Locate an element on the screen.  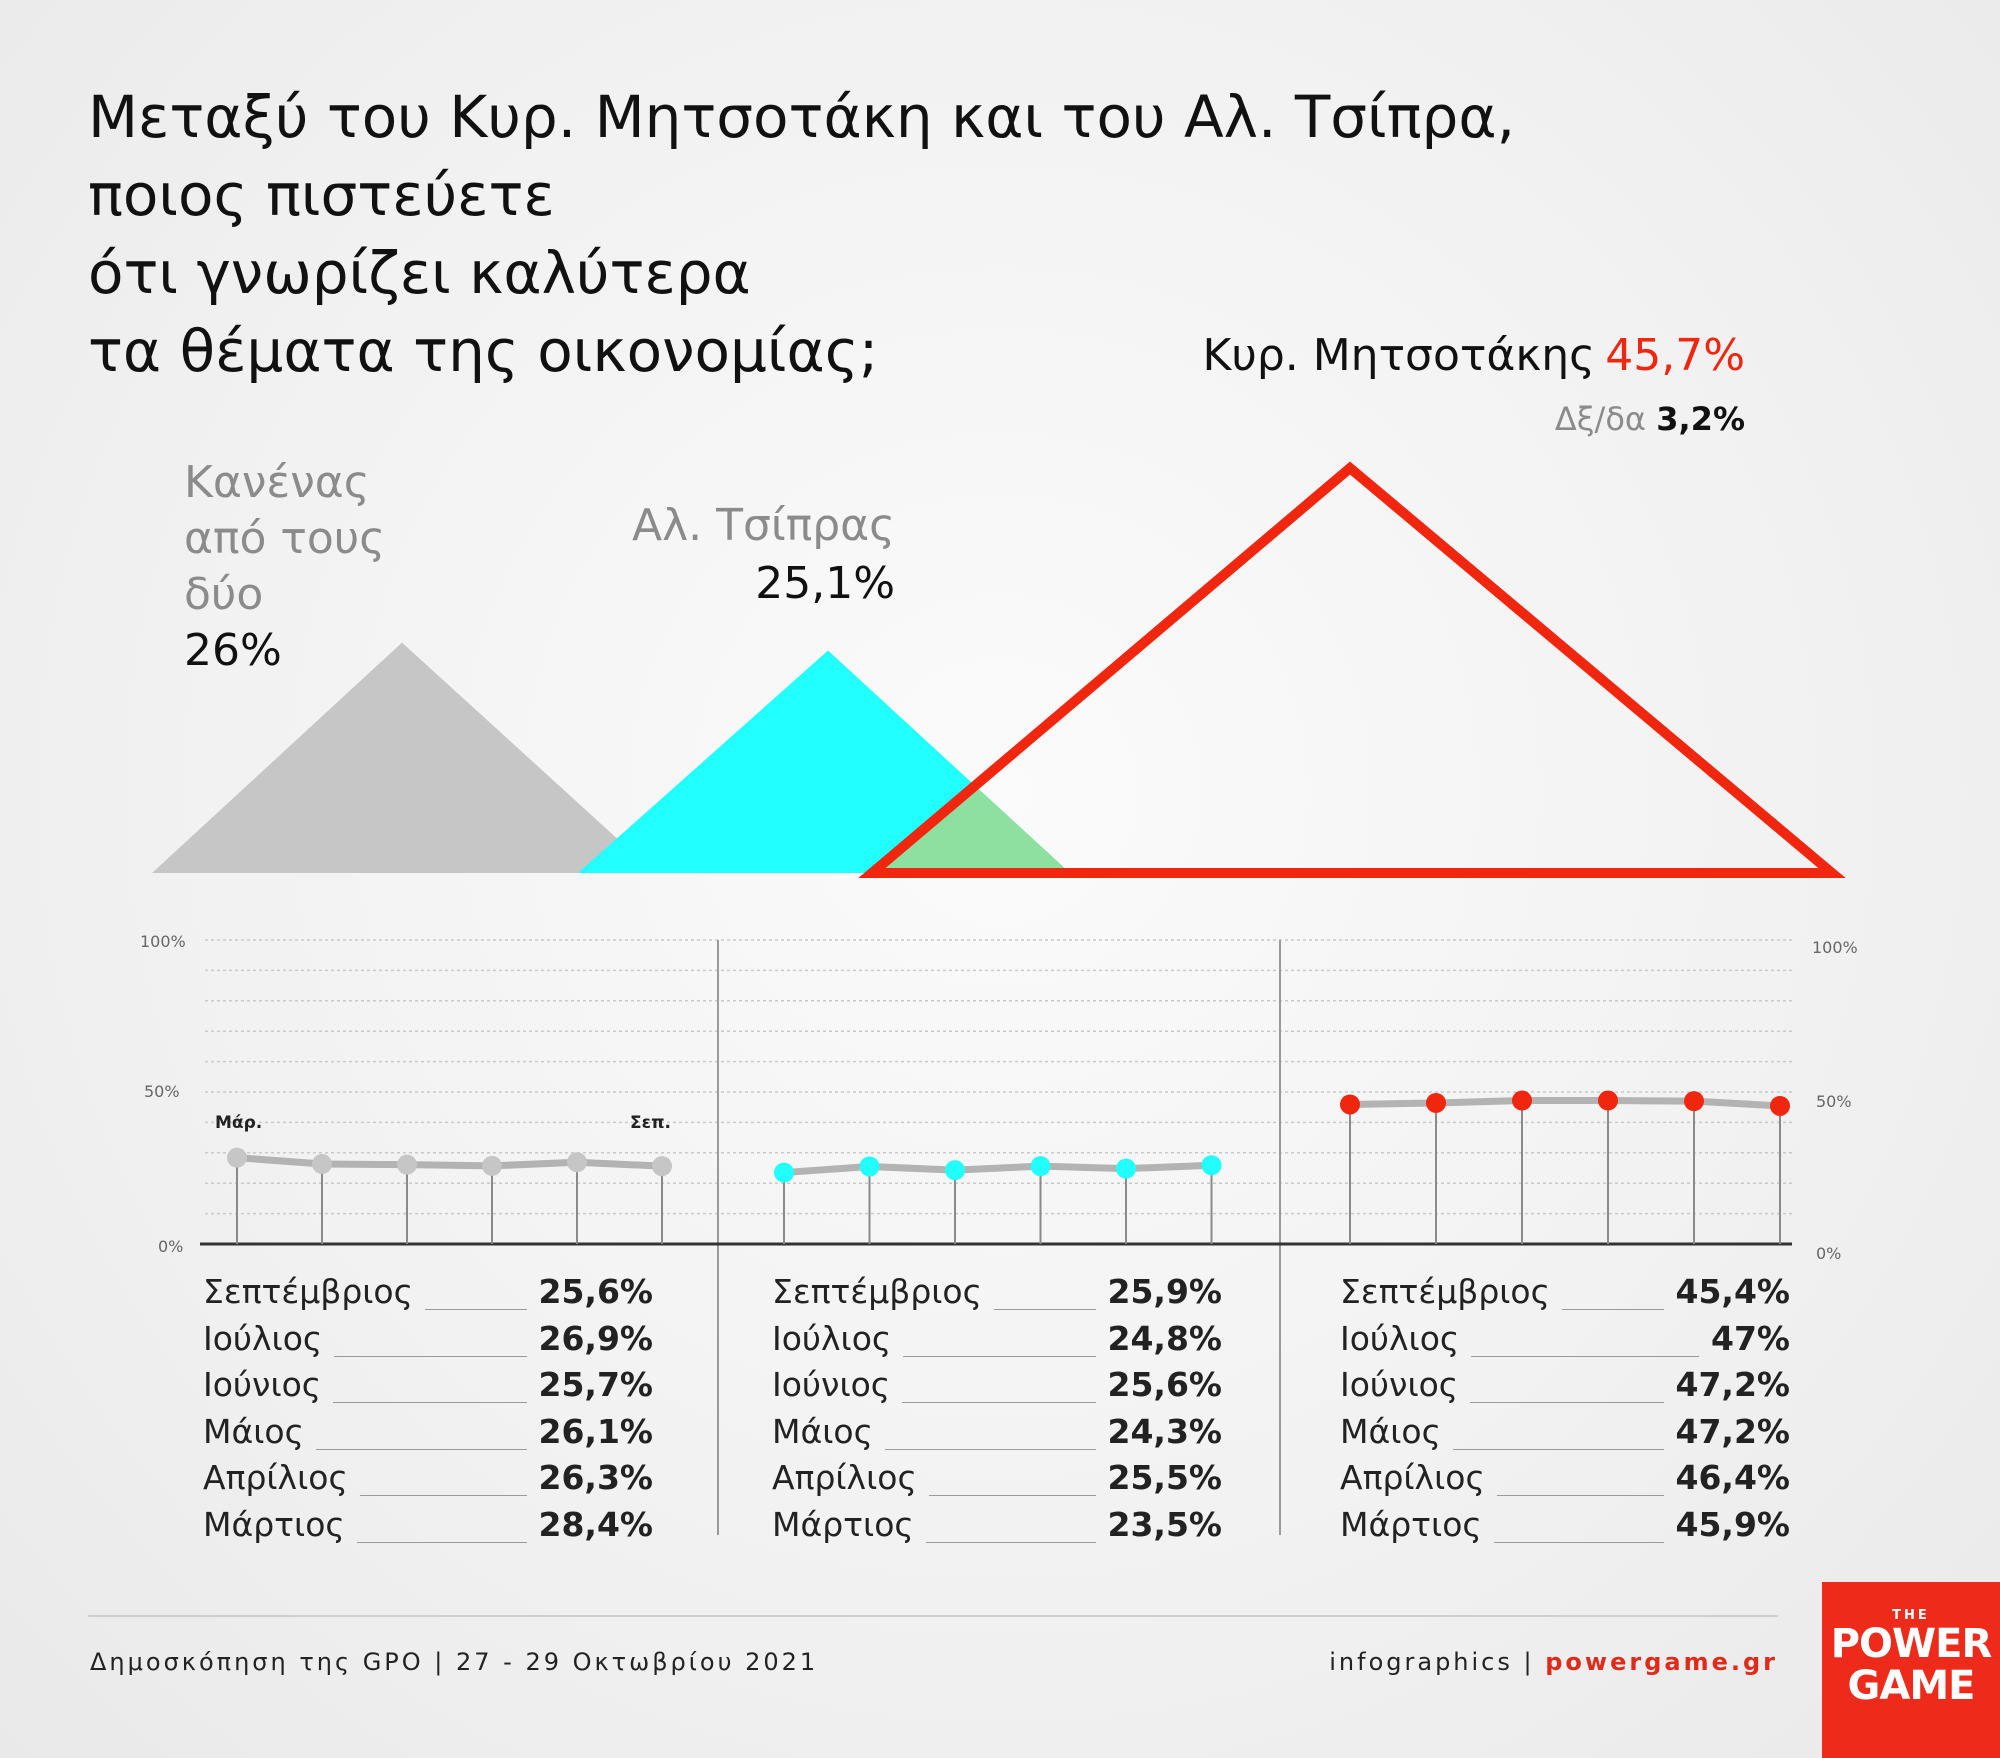
table-value: 23,5% is located at coordinates (1165, 1524).